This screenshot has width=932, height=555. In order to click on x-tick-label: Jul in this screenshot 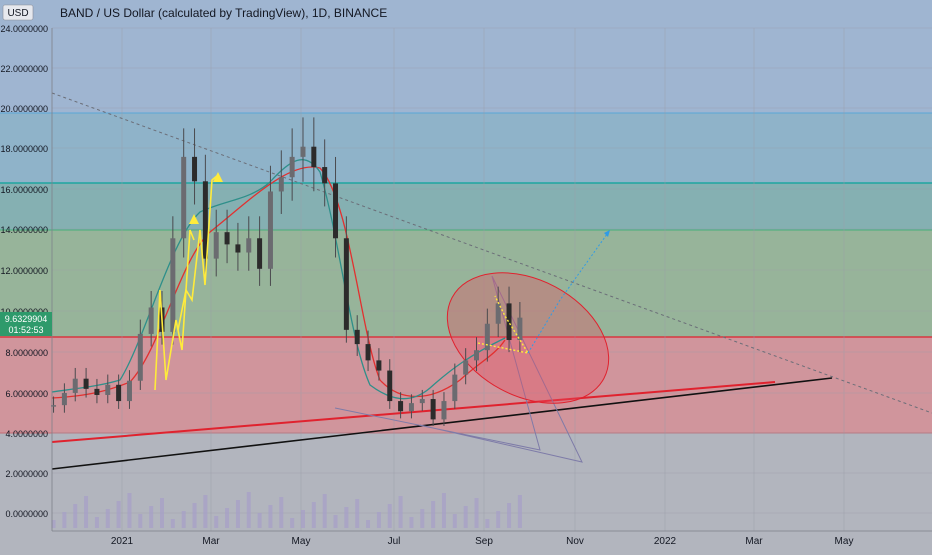, I will do `click(394, 541)`.